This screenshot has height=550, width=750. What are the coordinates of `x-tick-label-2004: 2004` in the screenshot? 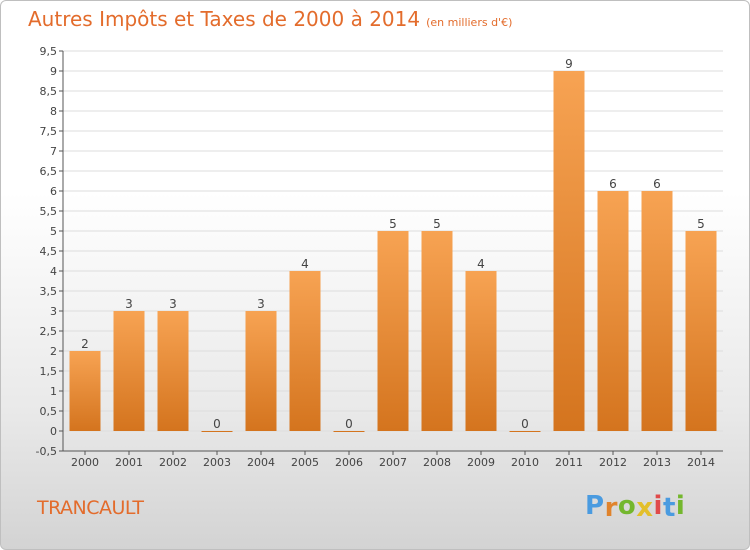 It's located at (261, 462).